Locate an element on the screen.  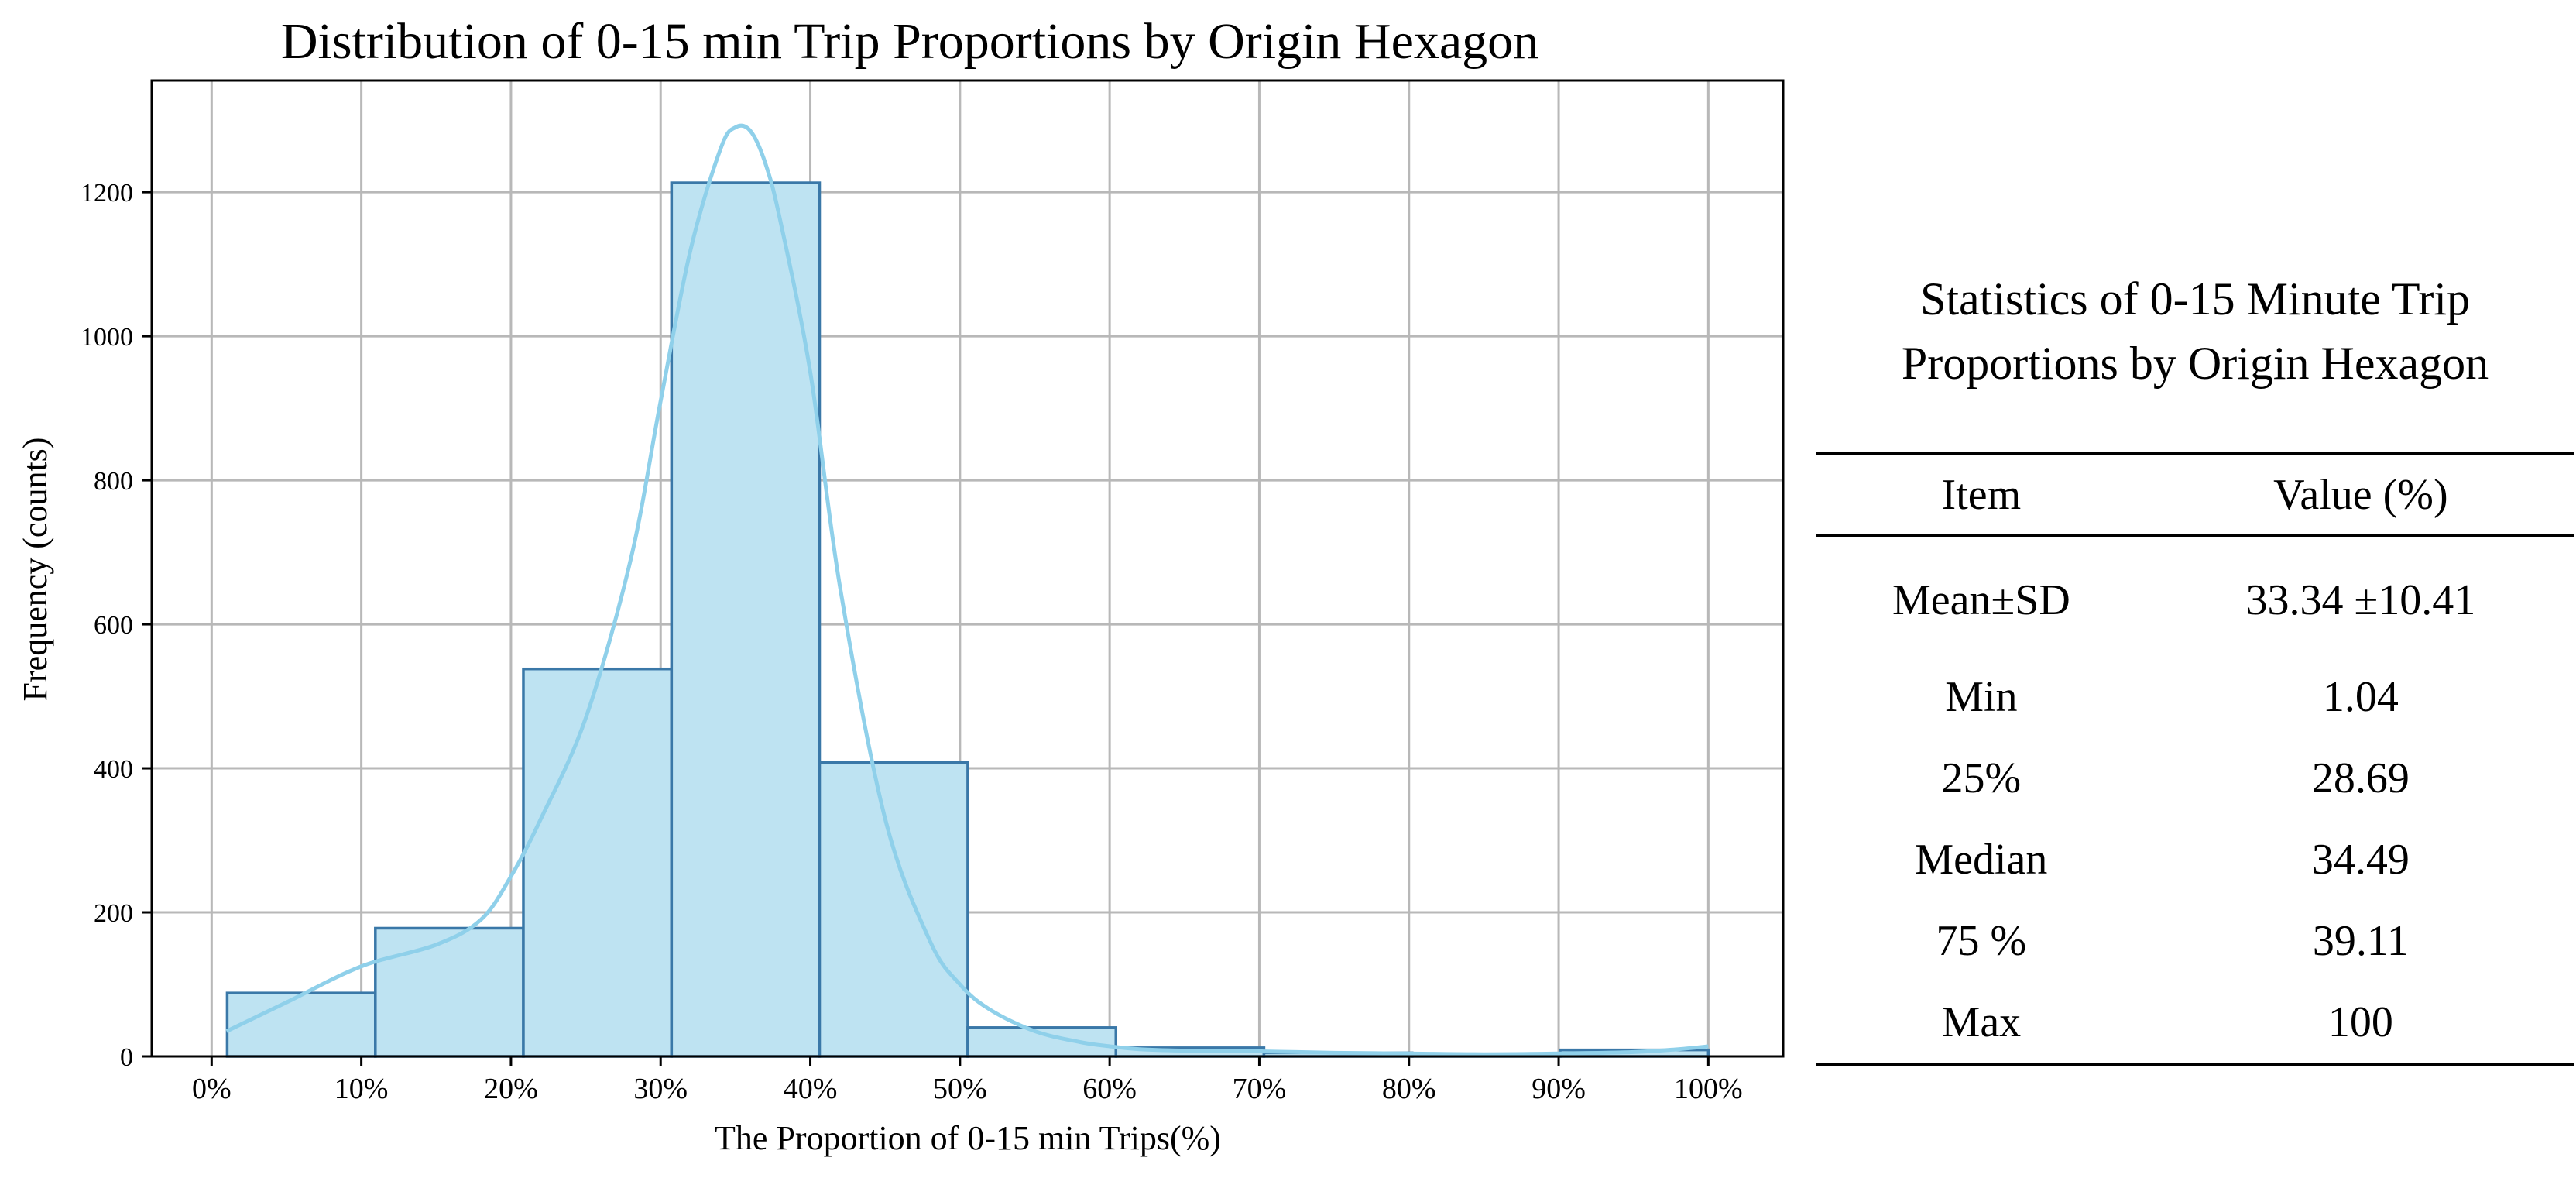
x-axis-label: The Proportion of 0-15 min Trips(%) is located at coordinates (968, 1138).